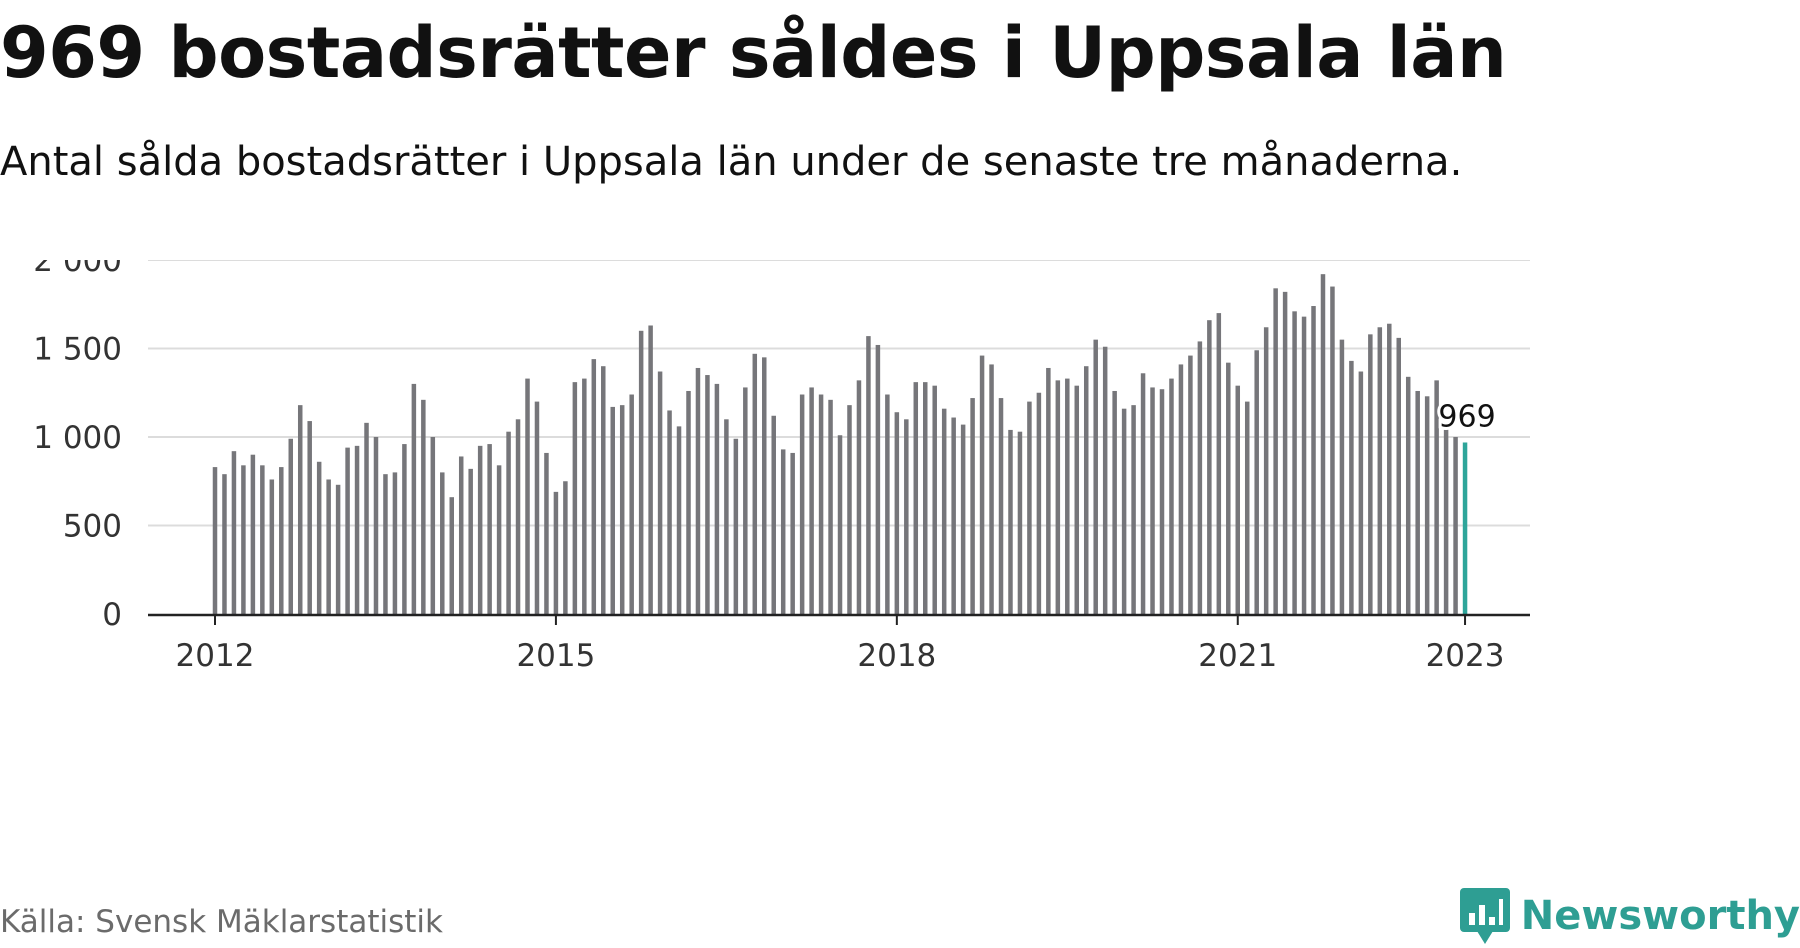 This screenshot has width=1800, height=948. What do you see at coordinates (753, 53) in the screenshot?
I see `chart-title: 969 bostadsrätter såldes i Uppsala län` at bounding box center [753, 53].